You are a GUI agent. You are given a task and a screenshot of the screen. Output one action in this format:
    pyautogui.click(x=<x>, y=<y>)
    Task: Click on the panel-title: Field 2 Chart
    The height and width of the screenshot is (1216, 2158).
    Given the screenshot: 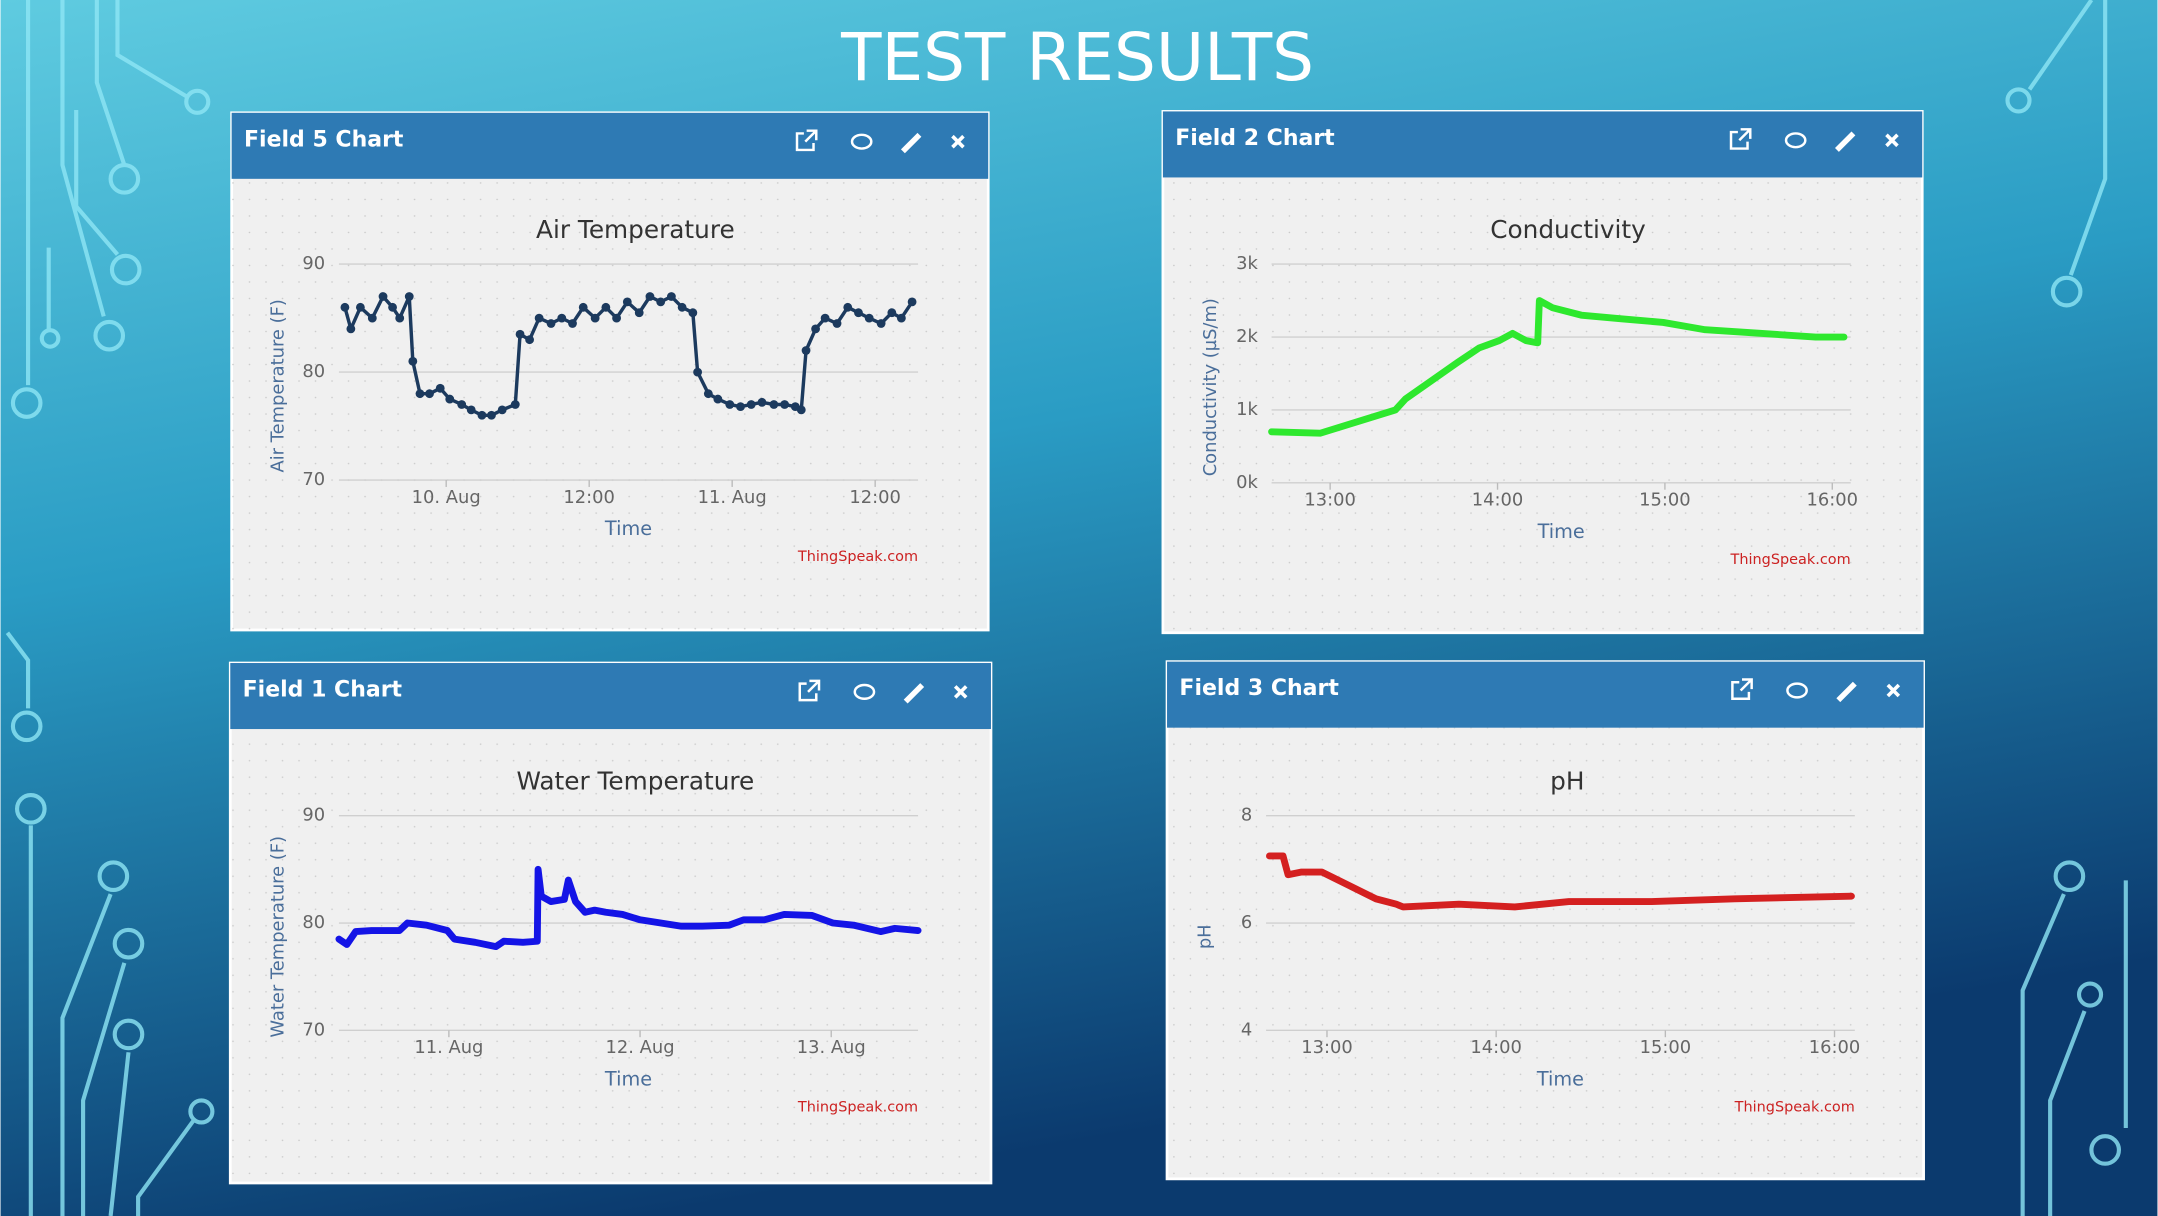 What is the action you would take?
    pyautogui.click(x=1255, y=138)
    